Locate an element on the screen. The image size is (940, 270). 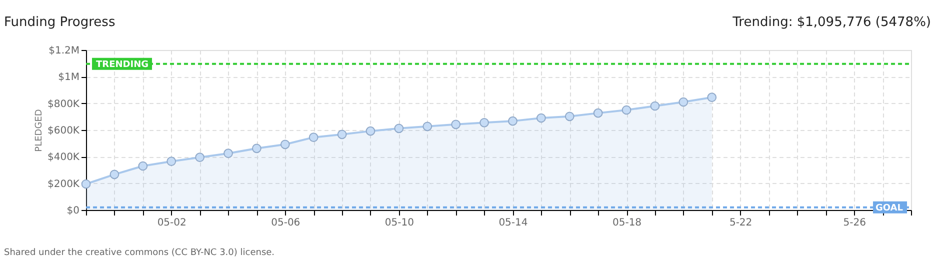
chart-subtitle: Trending: $1,095,776 (5478%) is located at coordinates (831, 22).